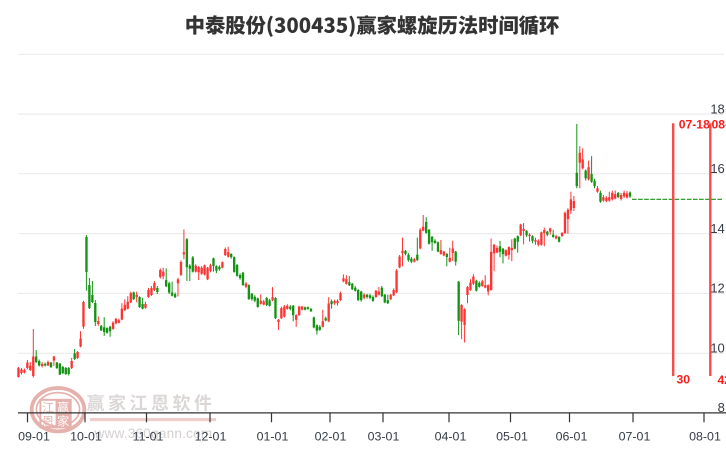 The width and height of the screenshot is (726, 450). What do you see at coordinates (717, 108) in the screenshot?
I see `svg-text: 18` at bounding box center [717, 108].